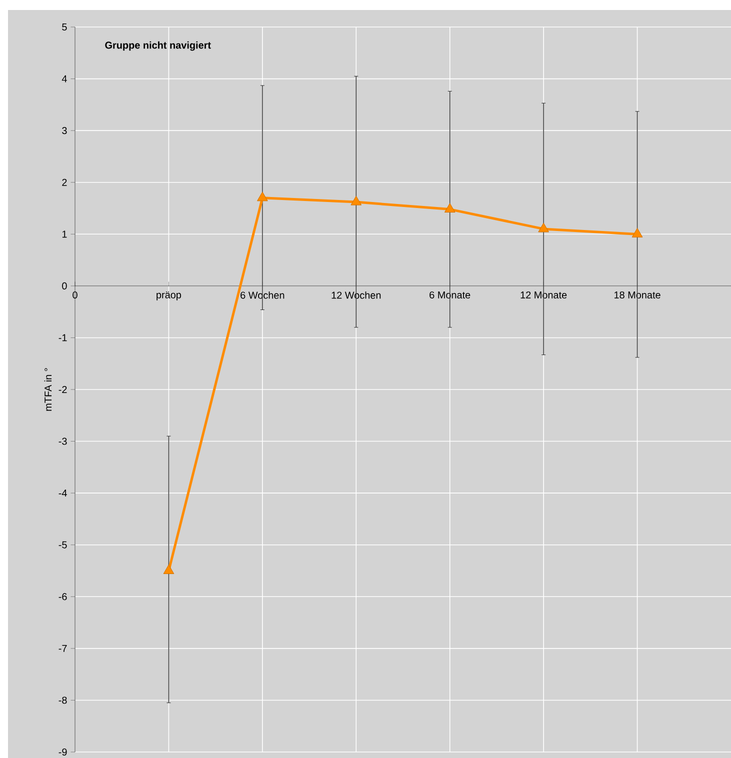  Describe the element at coordinates (62, 441) in the screenshot. I see `y-tick-label: -3` at that location.